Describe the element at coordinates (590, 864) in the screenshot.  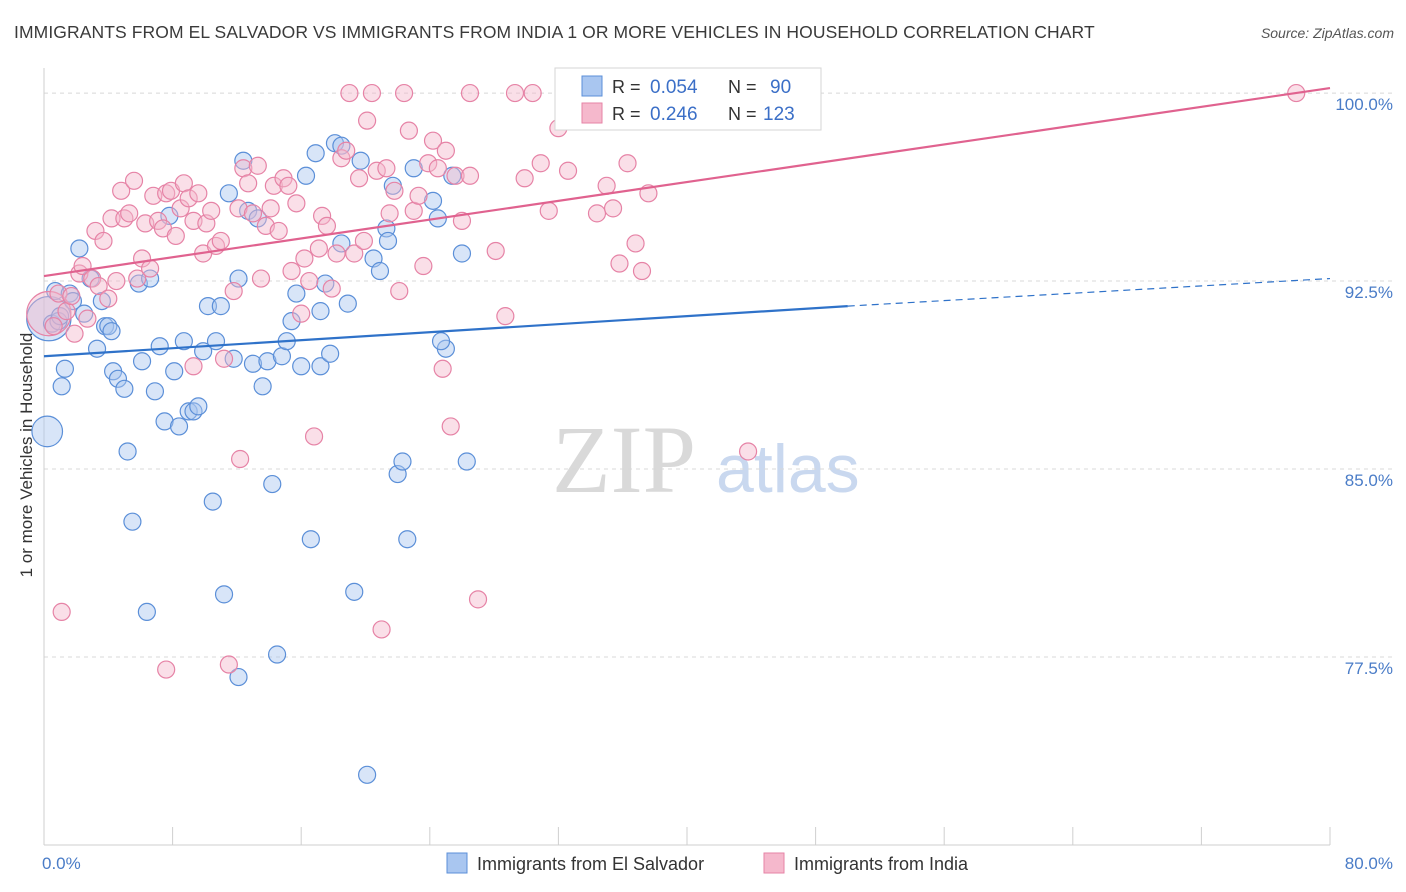
I see `bottom-legend-label-el-salvador: Immigrants from El Salvador` at that location.